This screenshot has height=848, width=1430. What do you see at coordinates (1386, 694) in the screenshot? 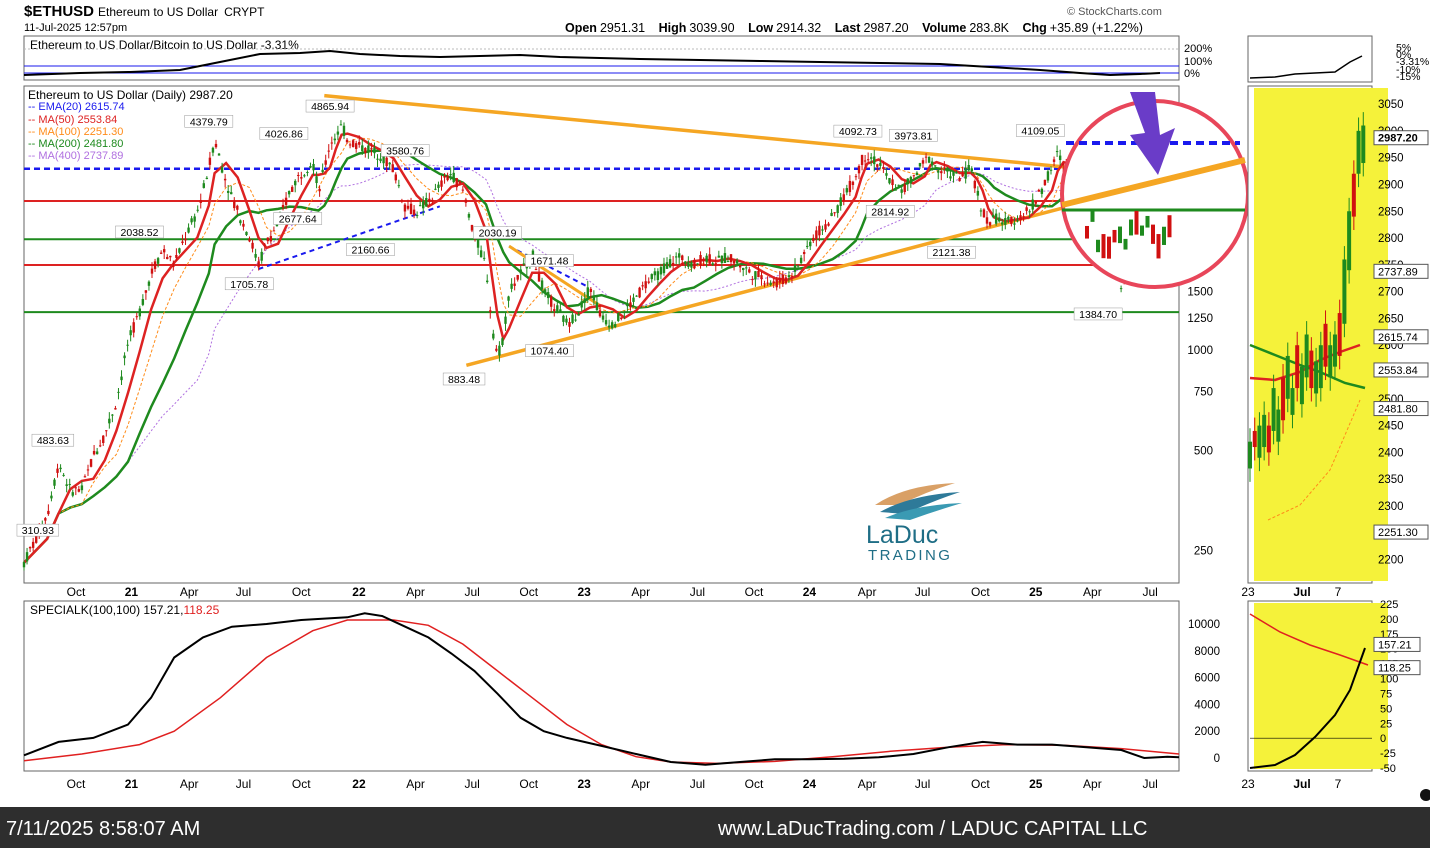
I see `zoom-specialk-ytick: 75` at bounding box center [1386, 694].